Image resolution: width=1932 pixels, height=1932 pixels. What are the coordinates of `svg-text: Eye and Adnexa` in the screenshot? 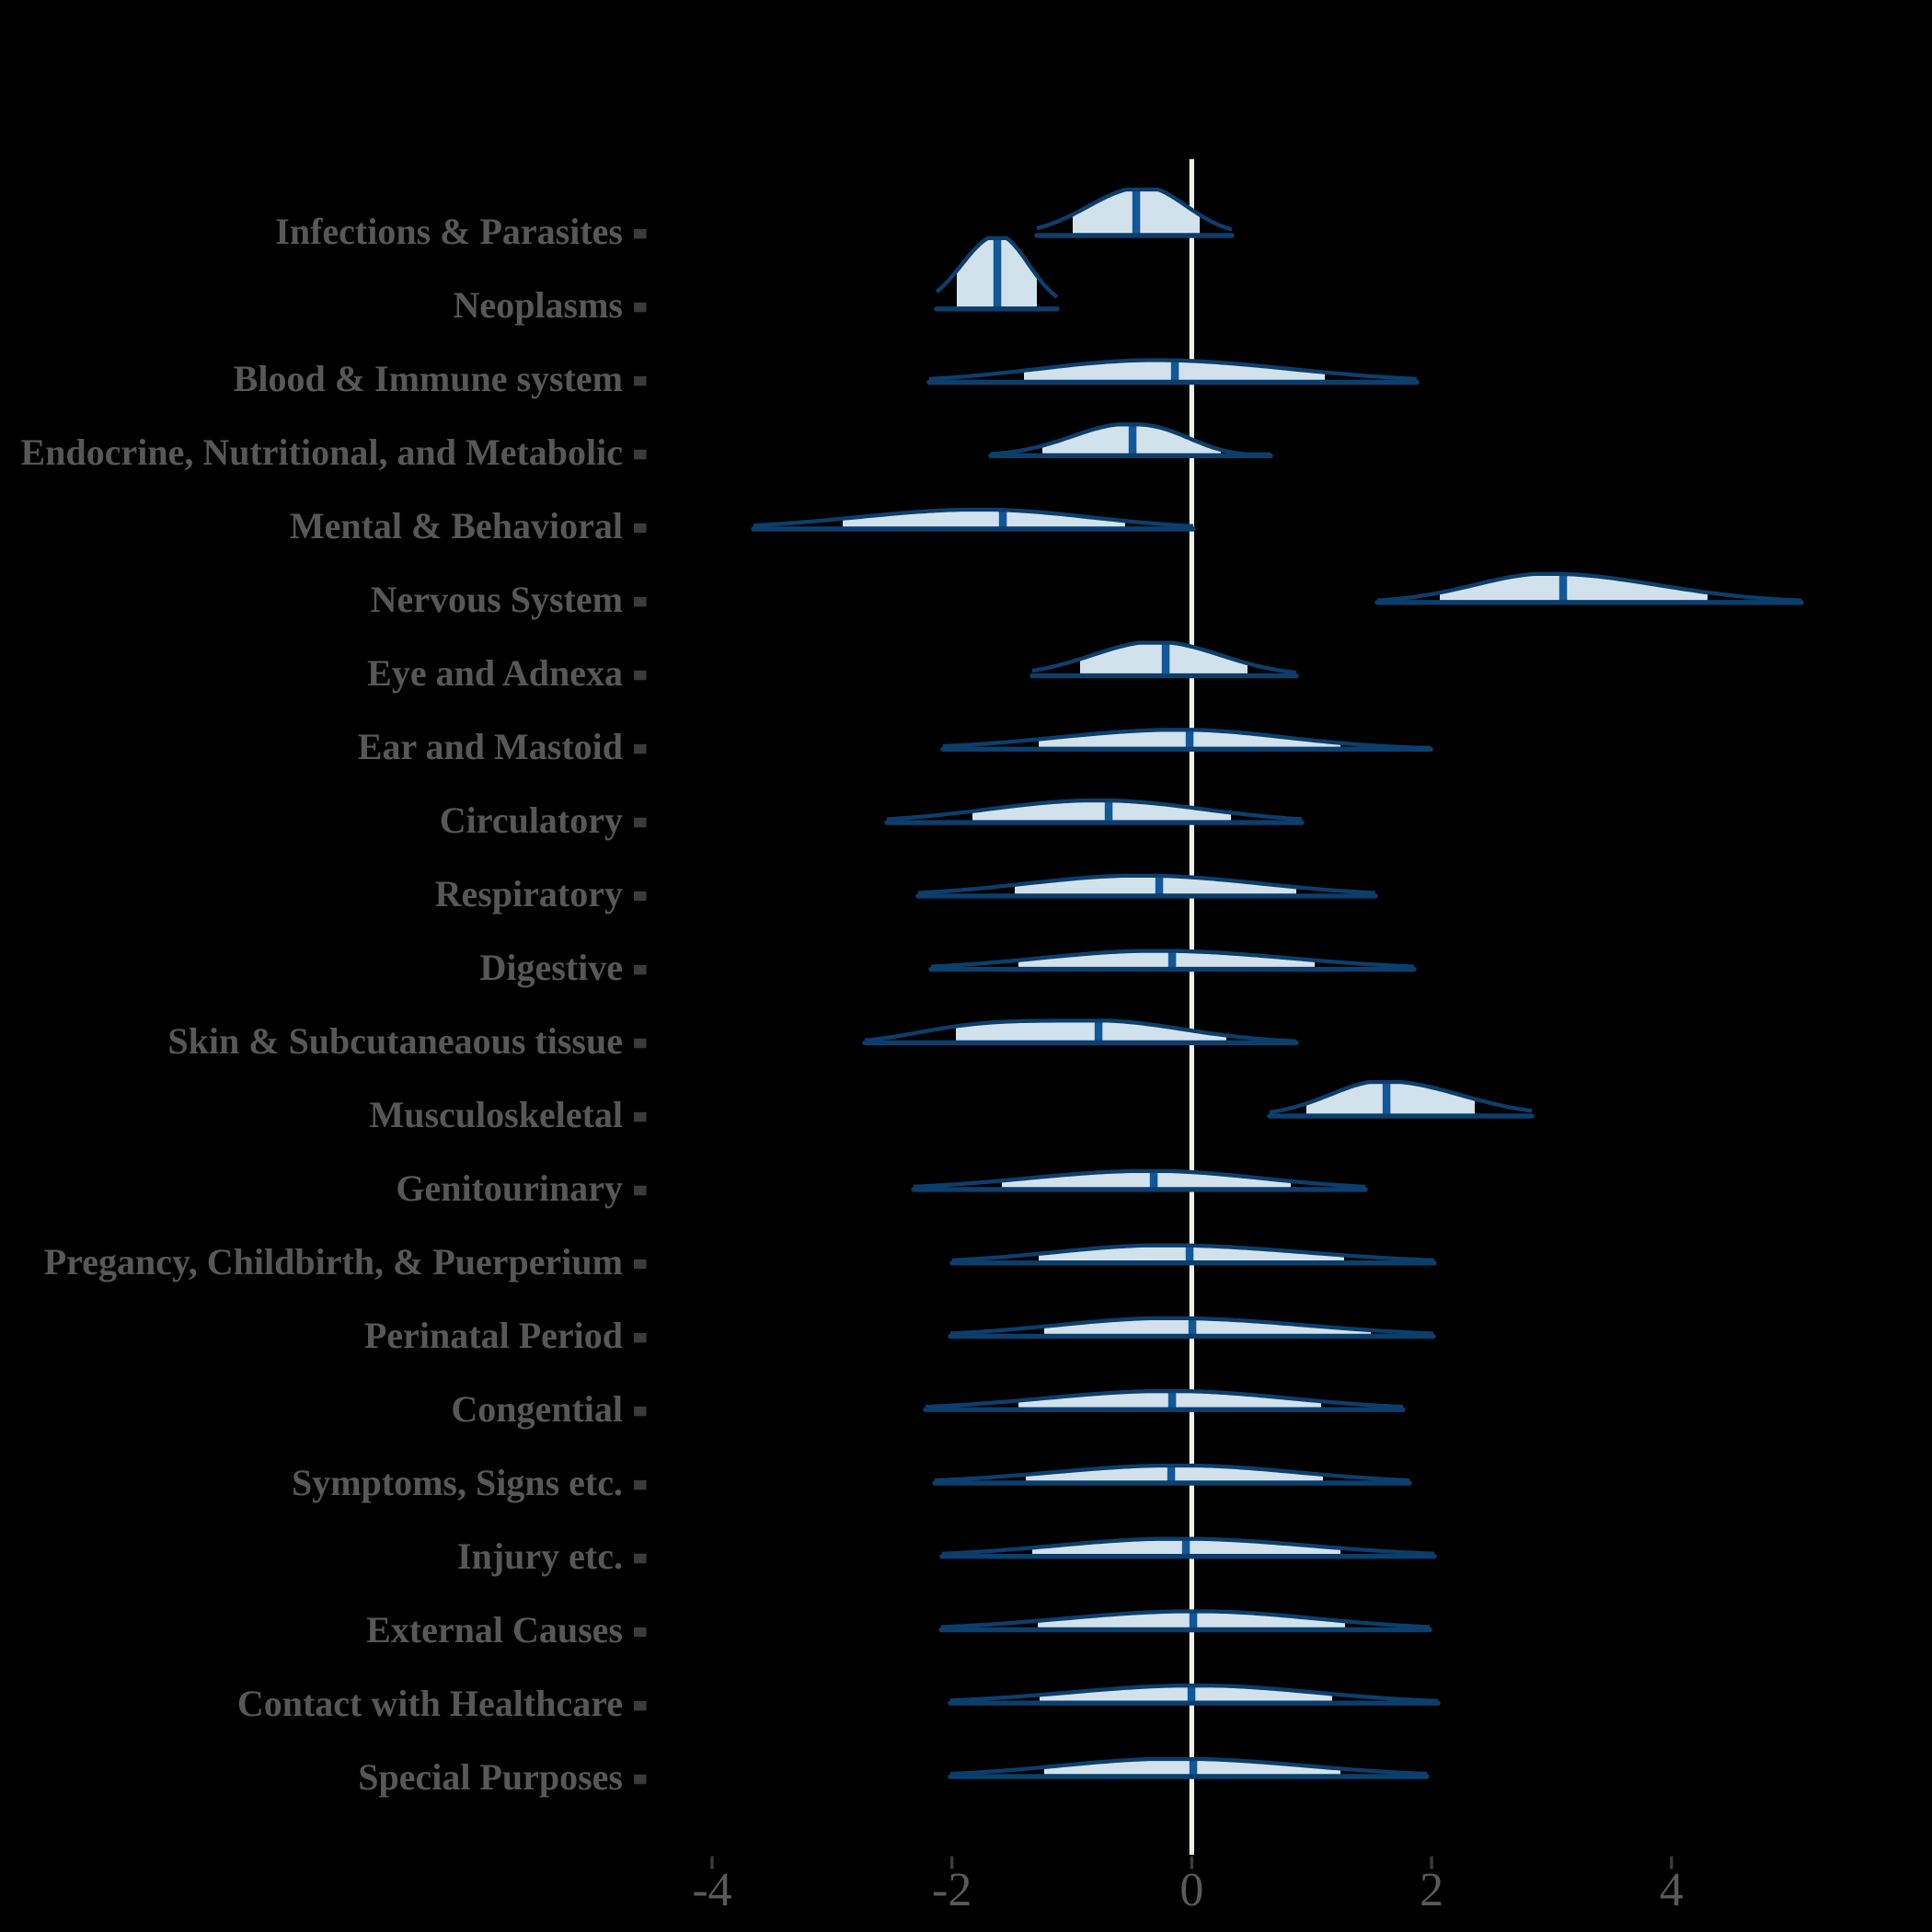 It's located at (495, 673).